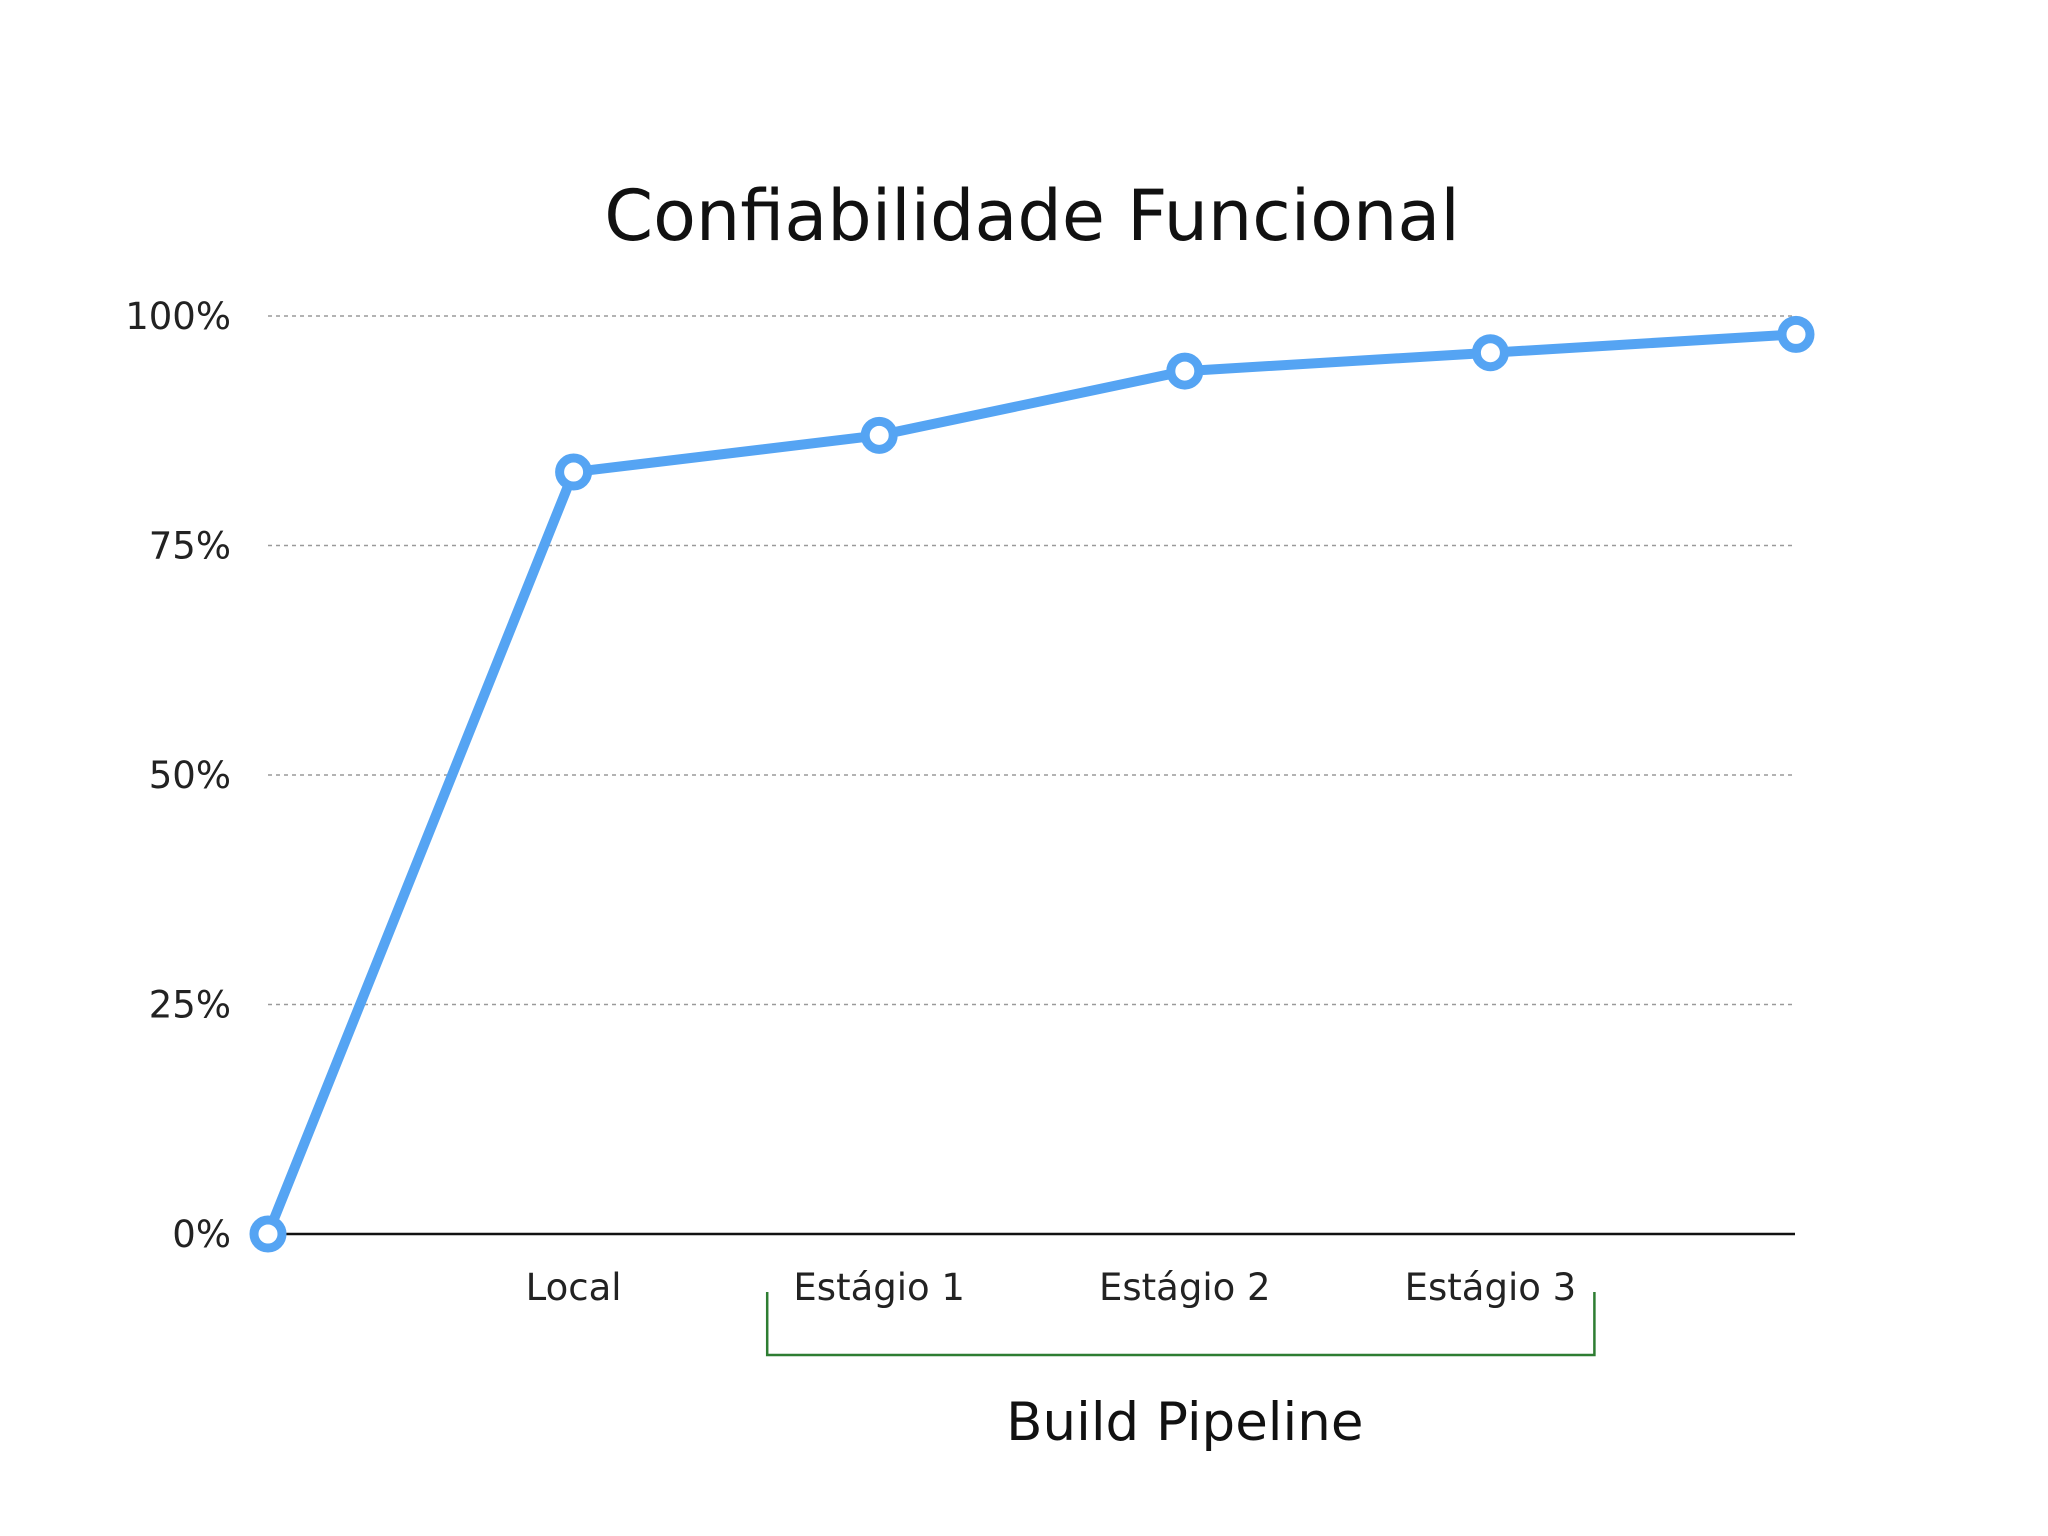  What do you see at coordinates (1051, 1287) in the screenshot?
I see `x-axis-categories: Local Estágio 1 Estágio 2 Estágio 3` at bounding box center [1051, 1287].